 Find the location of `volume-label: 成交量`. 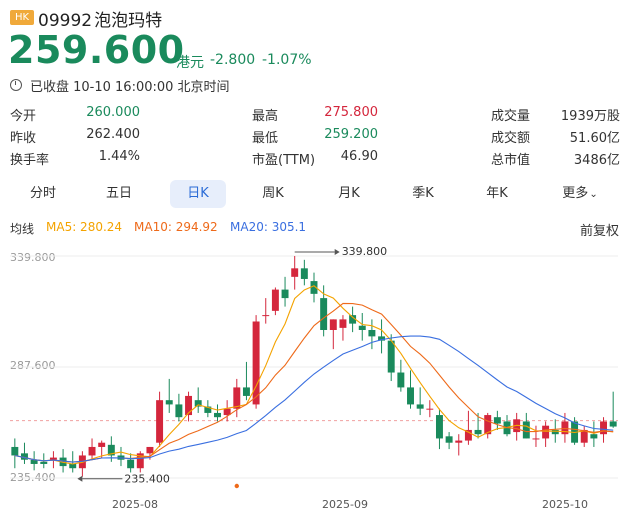

volume-label: 成交量 is located at coordinates (511, 116).